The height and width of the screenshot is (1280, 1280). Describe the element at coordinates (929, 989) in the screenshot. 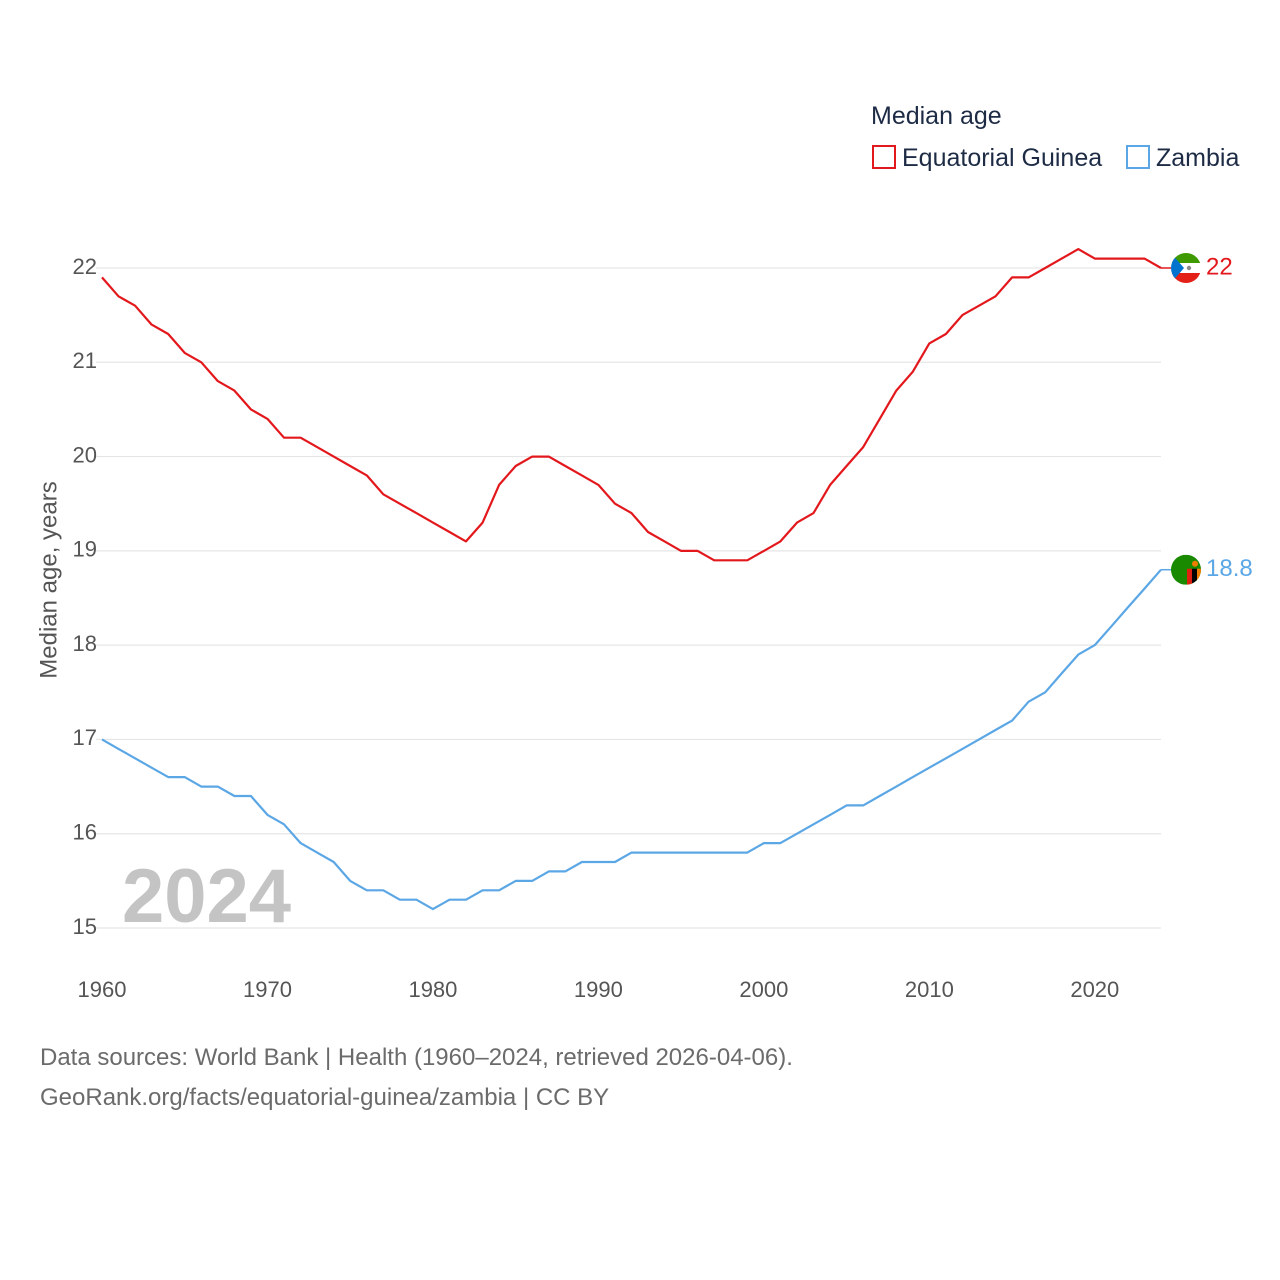

I see `x-tick-label-2010: 2010` at that location.